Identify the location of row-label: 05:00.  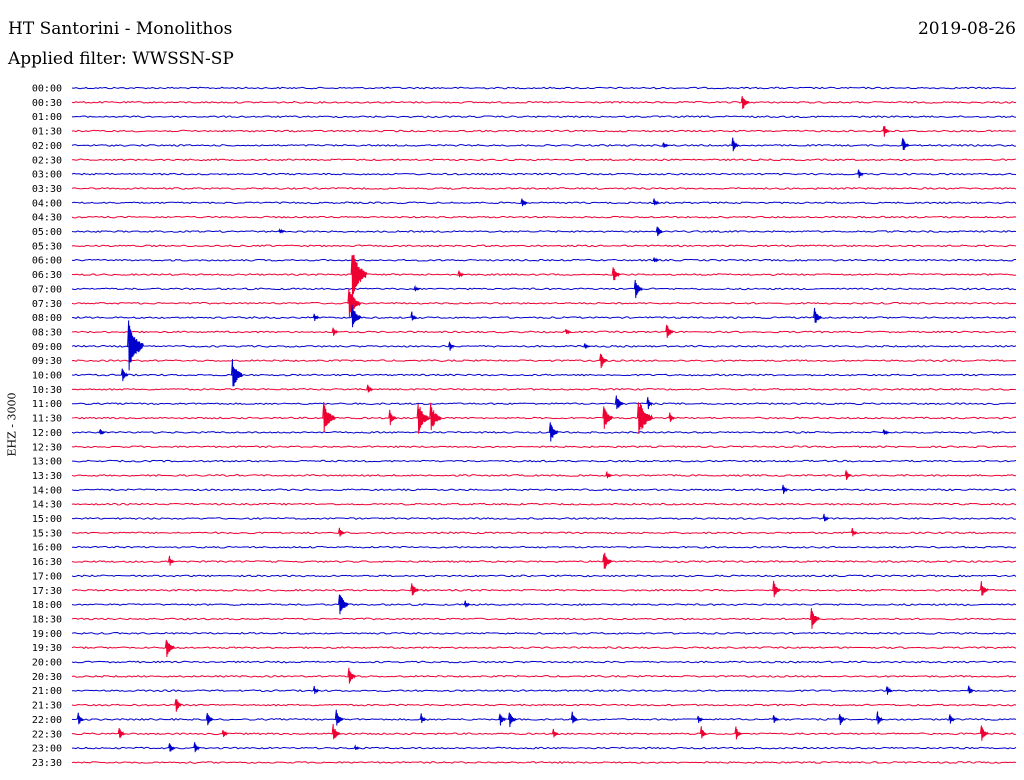
(47, 232).